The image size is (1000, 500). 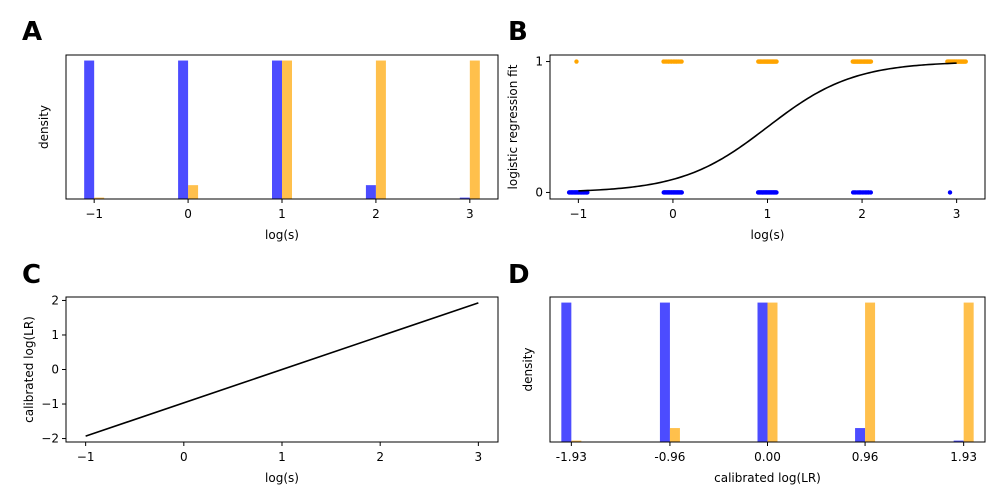 I want to click on y-axis-label: calibrated log(LR), so click(x=29, y=369).